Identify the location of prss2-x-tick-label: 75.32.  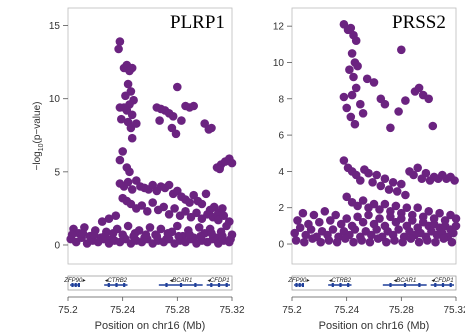
(454, 310).